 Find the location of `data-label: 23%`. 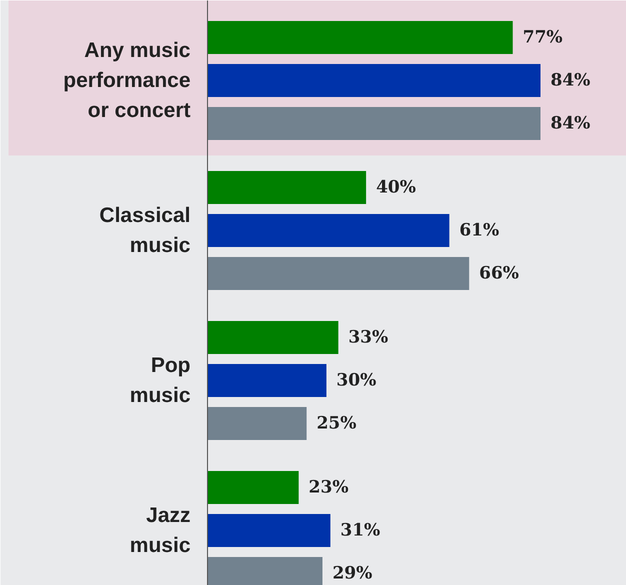

data-label: 23% is located at coordinates (328, 488).